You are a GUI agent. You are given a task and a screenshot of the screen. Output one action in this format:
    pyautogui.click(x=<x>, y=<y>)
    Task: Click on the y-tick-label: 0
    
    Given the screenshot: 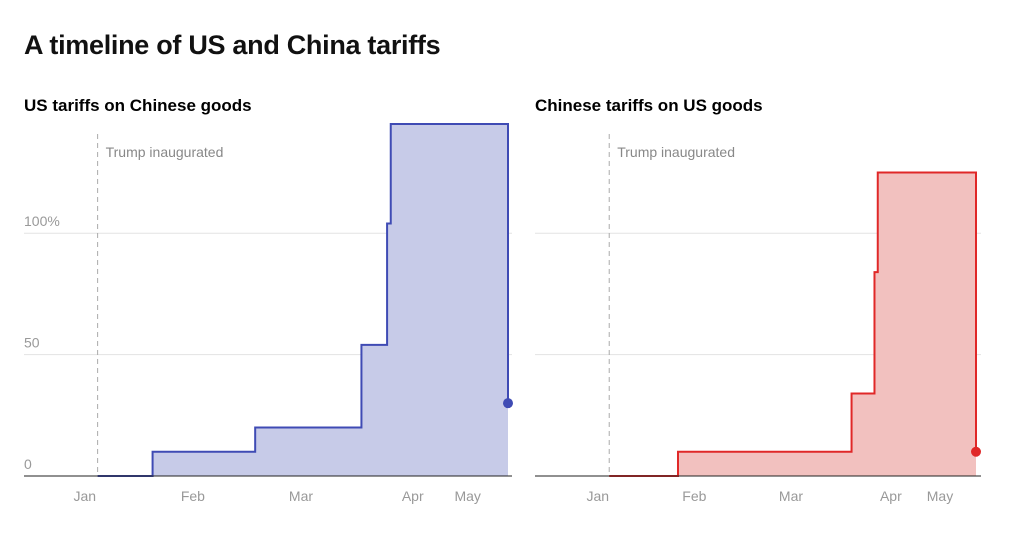 What is the action you would take?
    pyautogui.click(x=28, y=464)
    